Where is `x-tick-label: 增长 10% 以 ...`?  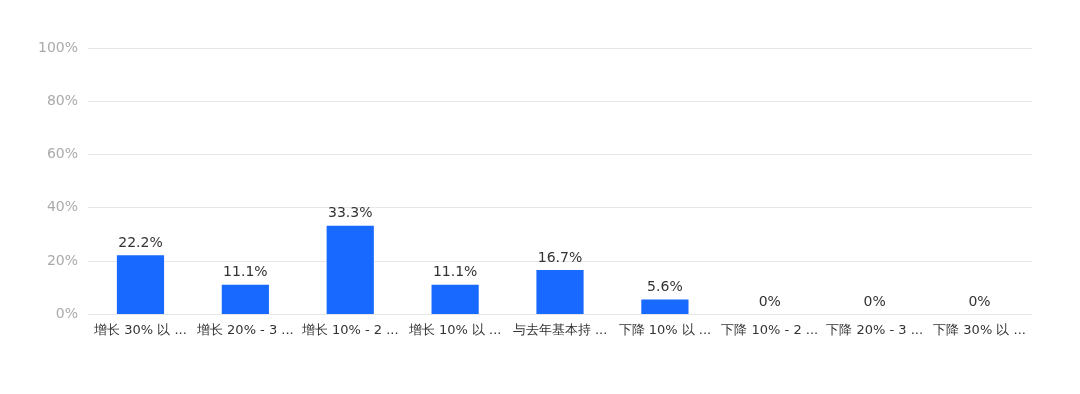 x-tick-label: 增长 10% 以 ... is located at coordinates (454, 329).